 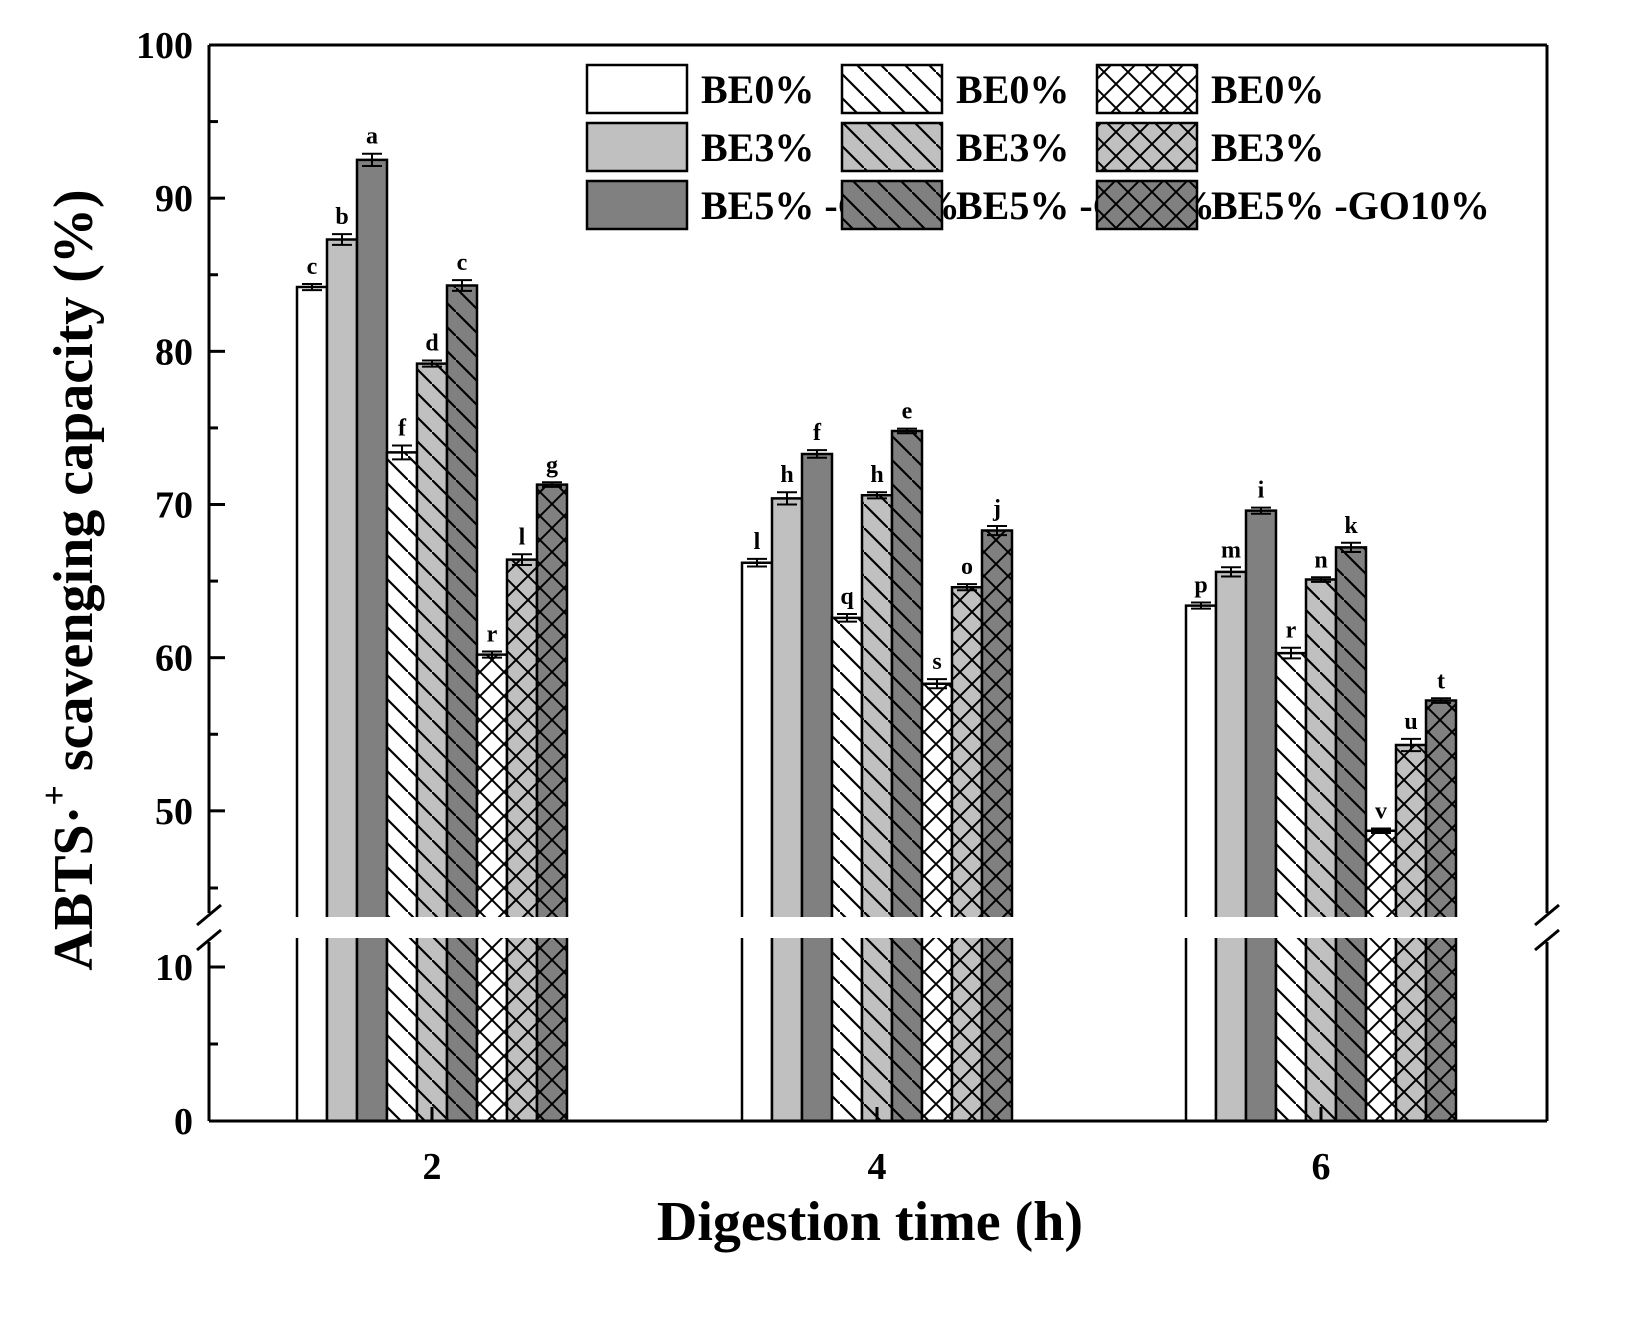 I want to click on legend-label: BE5% -GO10%, so click(x=1350, y=205).